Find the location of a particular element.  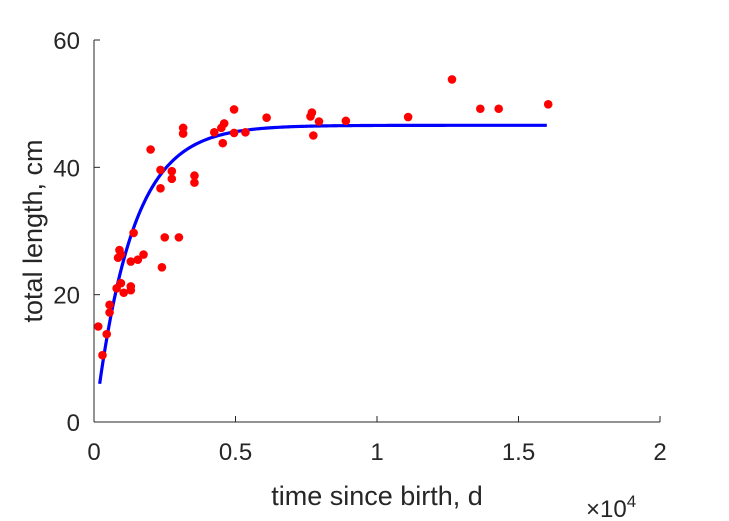

y-tick-label: 0 is located at coordinates (73, 423).